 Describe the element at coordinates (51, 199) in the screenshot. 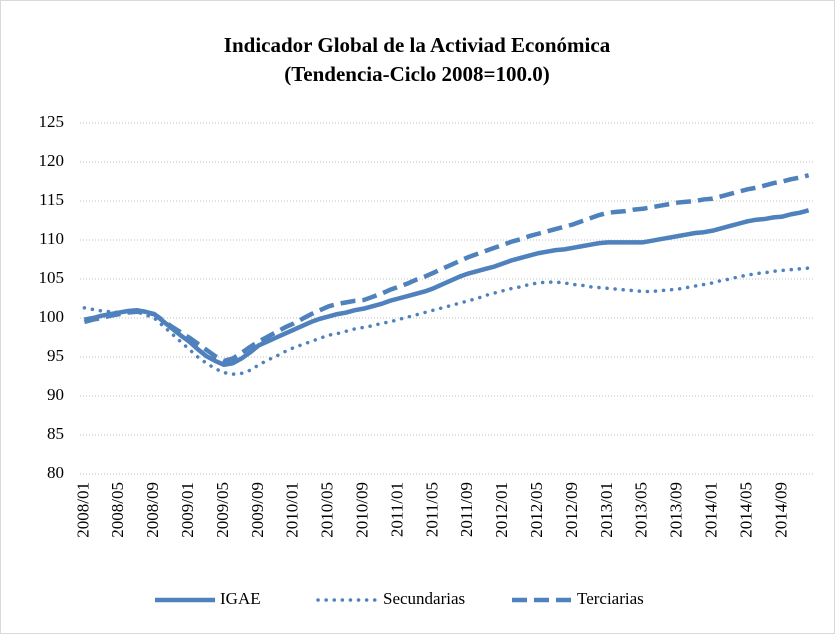

I see `y-tick-label: 115` at that location.